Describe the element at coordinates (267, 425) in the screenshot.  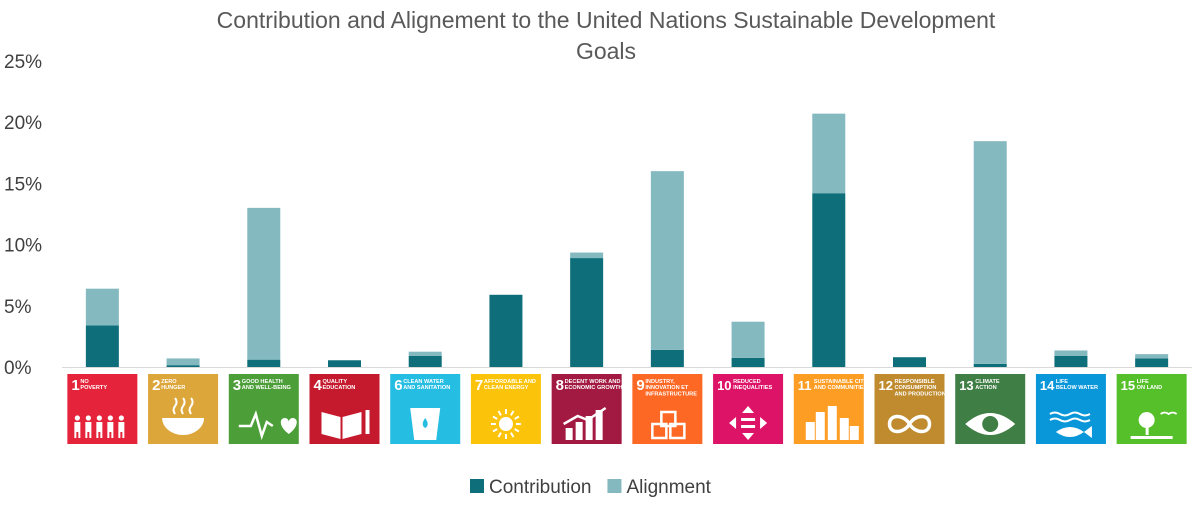
I see `sdg-3-icon` at that location.